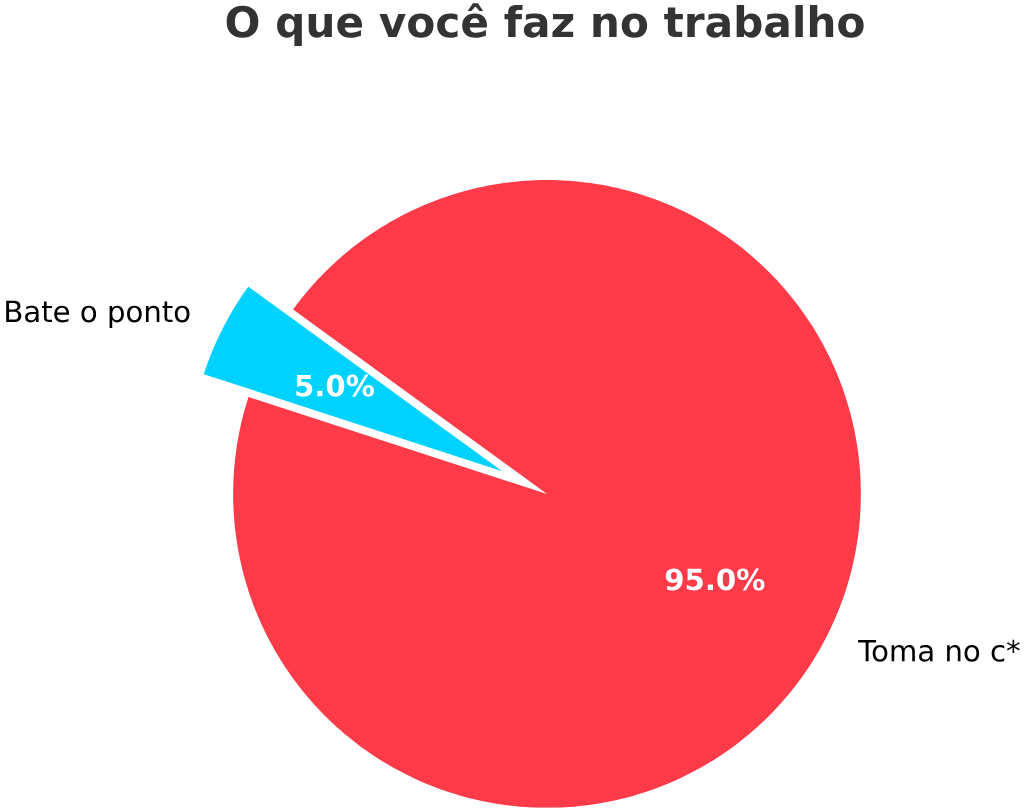 This screenshot has width=1024, height=808. I want to click on slice-label: Bate o ponto, so click(98, 314).